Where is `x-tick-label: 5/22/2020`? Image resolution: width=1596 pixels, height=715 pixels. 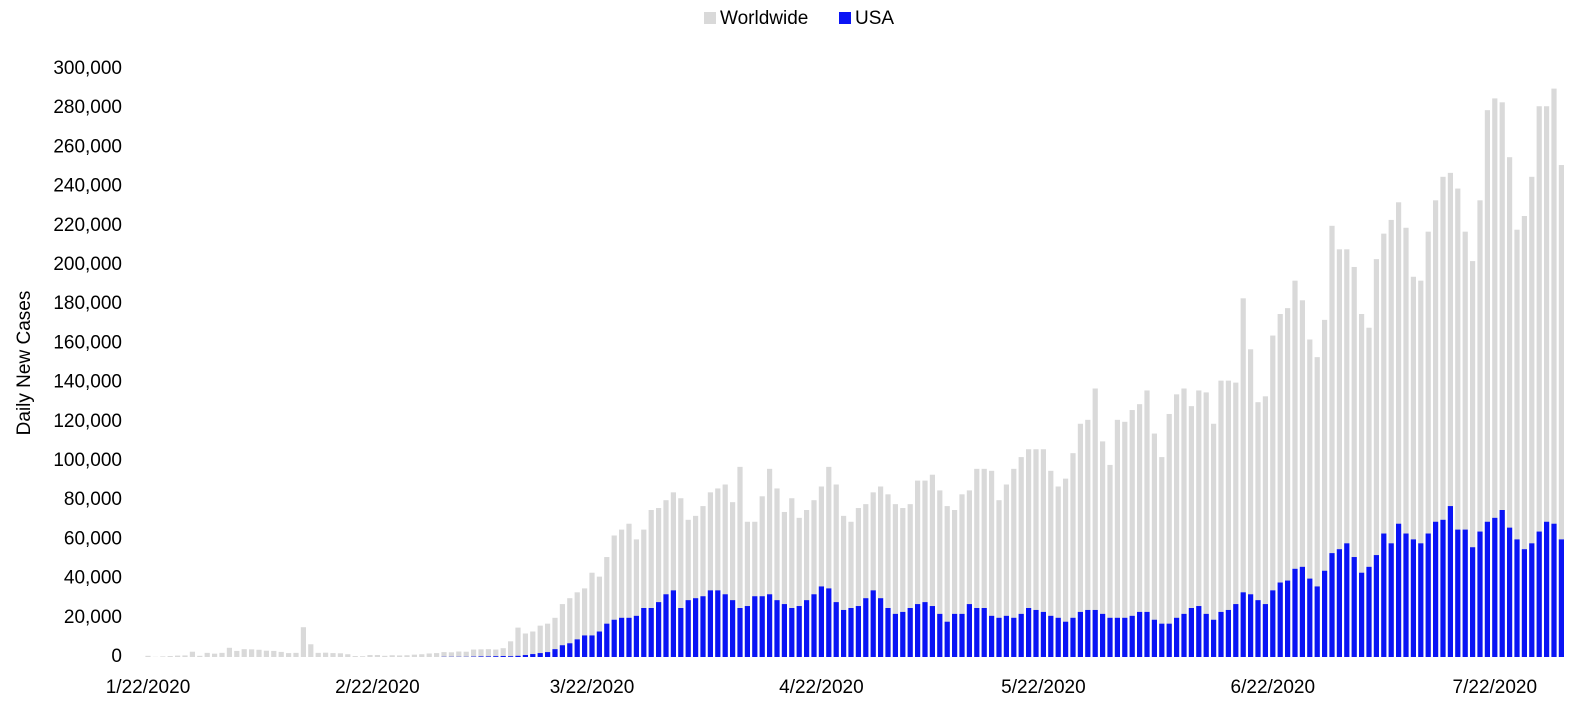 x-tick-label: 5/22/2020 is located at coordinates (1043, 687).